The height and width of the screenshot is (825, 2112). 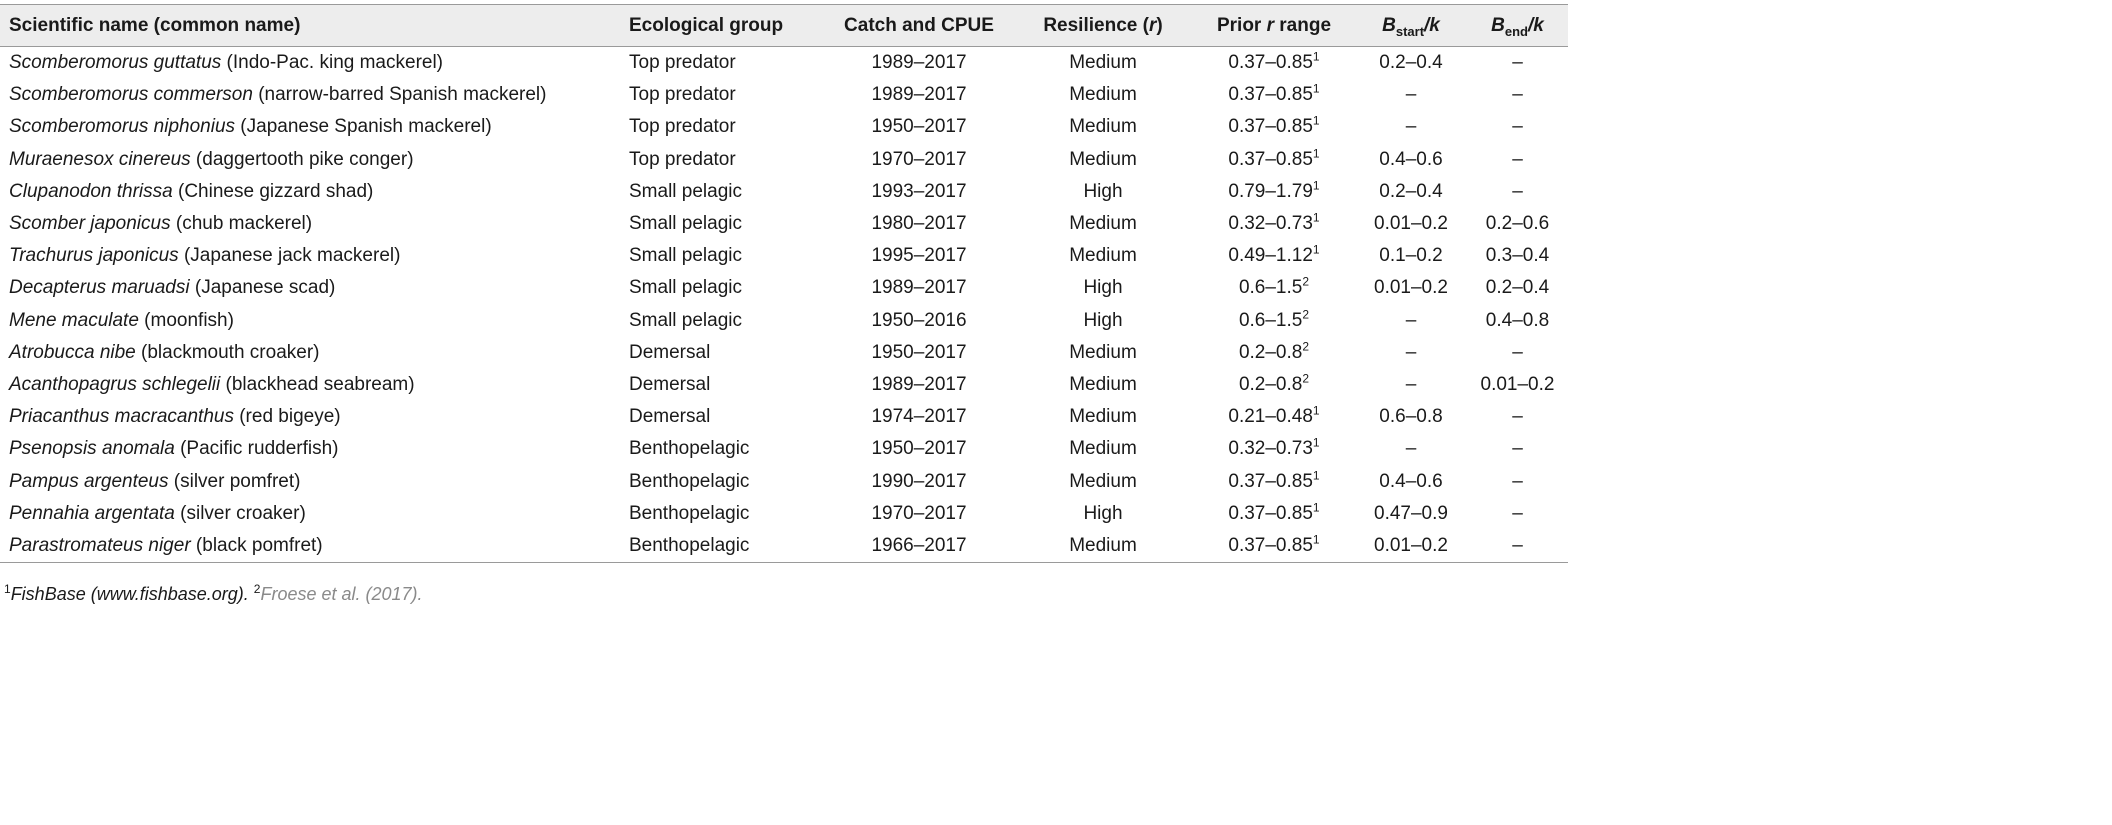 What do you see at coordinates (100, 159) in the screenshot?
I see `species-scientific-name: Muraenesox cinereus` at bounding box center [100, 159].